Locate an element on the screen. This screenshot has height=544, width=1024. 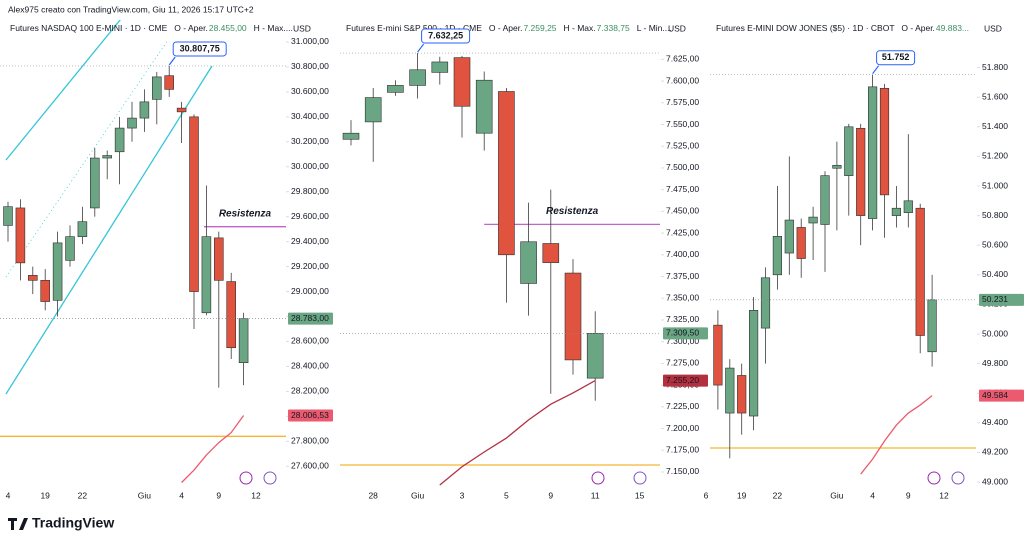
y-tick-label: 7.575,00 is located at coordinates (682, 102).